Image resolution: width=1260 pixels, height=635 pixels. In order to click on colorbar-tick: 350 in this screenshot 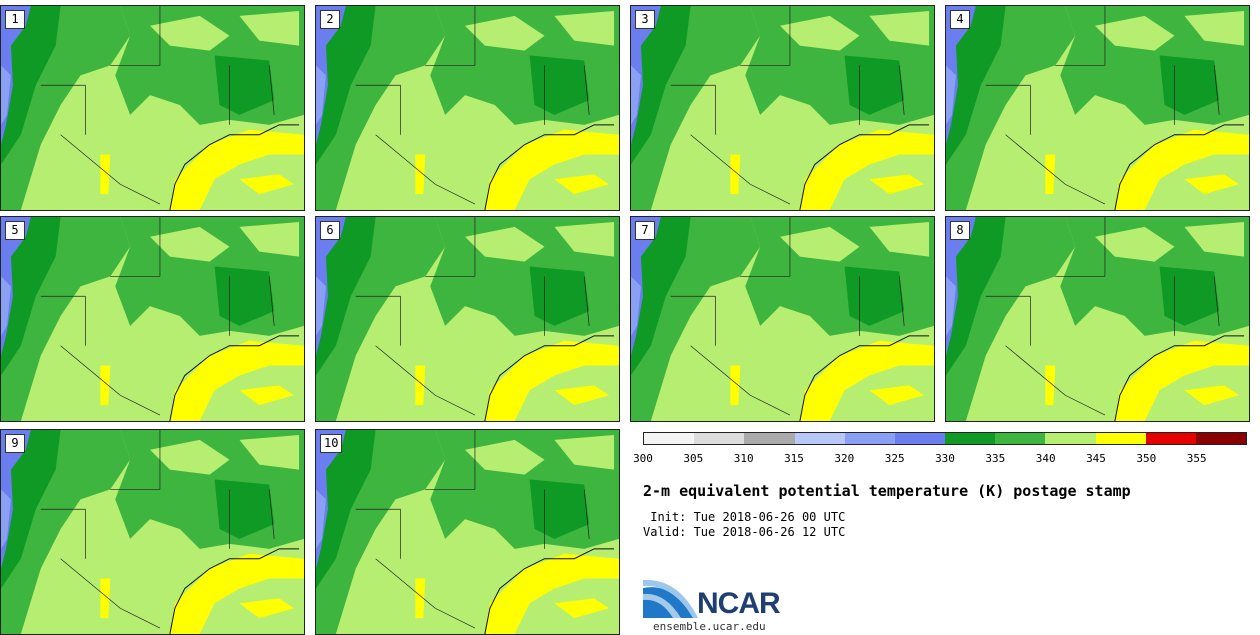, I will do `click(1146, 458)`.